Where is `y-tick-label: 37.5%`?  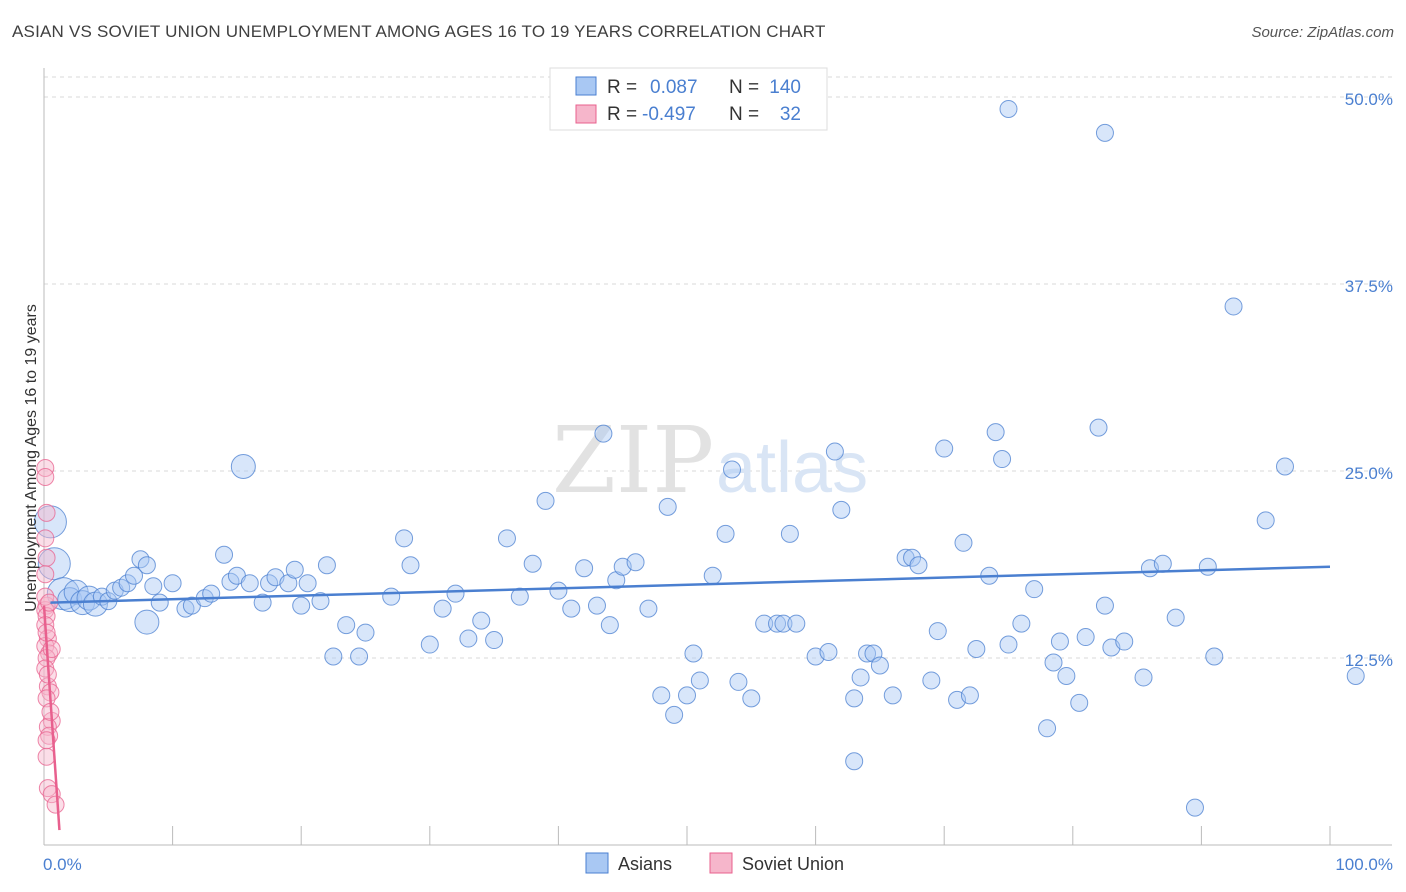 y-tick-label: 37.5% is located at coordinates (1369, 286).